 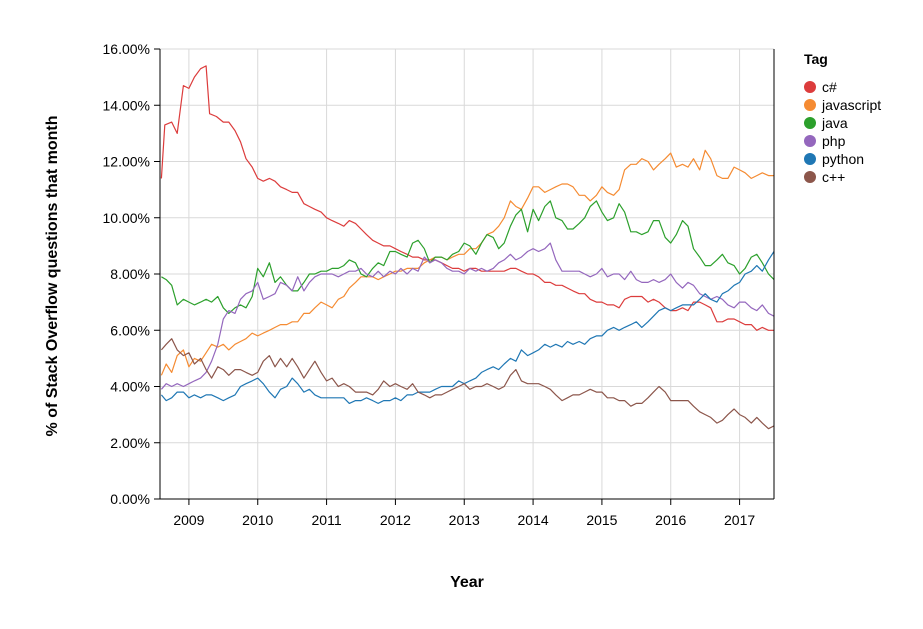 I want to click on legend-items: c# javascript java php python c++, so click(x=842, y=132).